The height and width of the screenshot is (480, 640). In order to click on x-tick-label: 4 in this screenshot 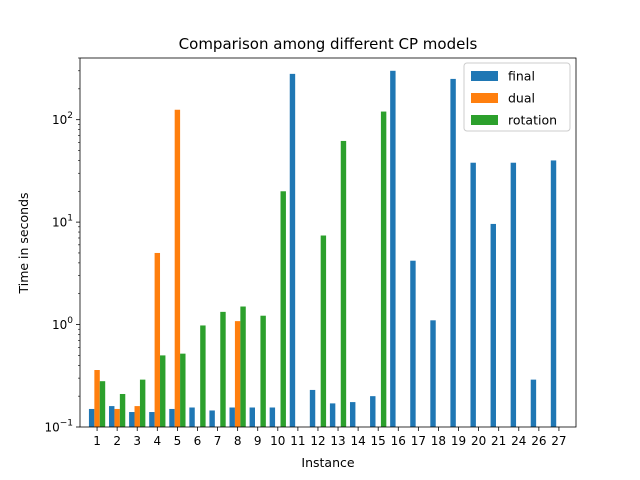, I will do `click(157, 441)`.